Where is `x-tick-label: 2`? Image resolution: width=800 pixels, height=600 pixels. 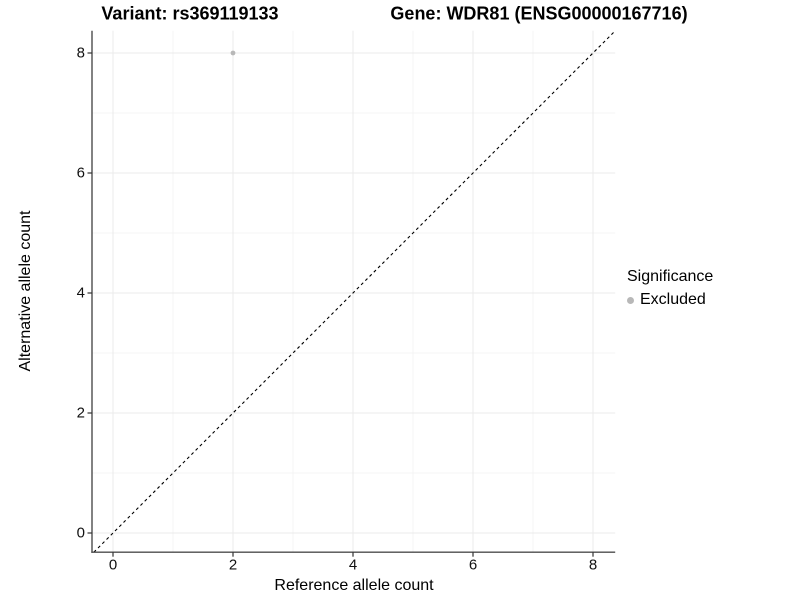
x-tick-label: 2 is located at coordinates (233, 565).